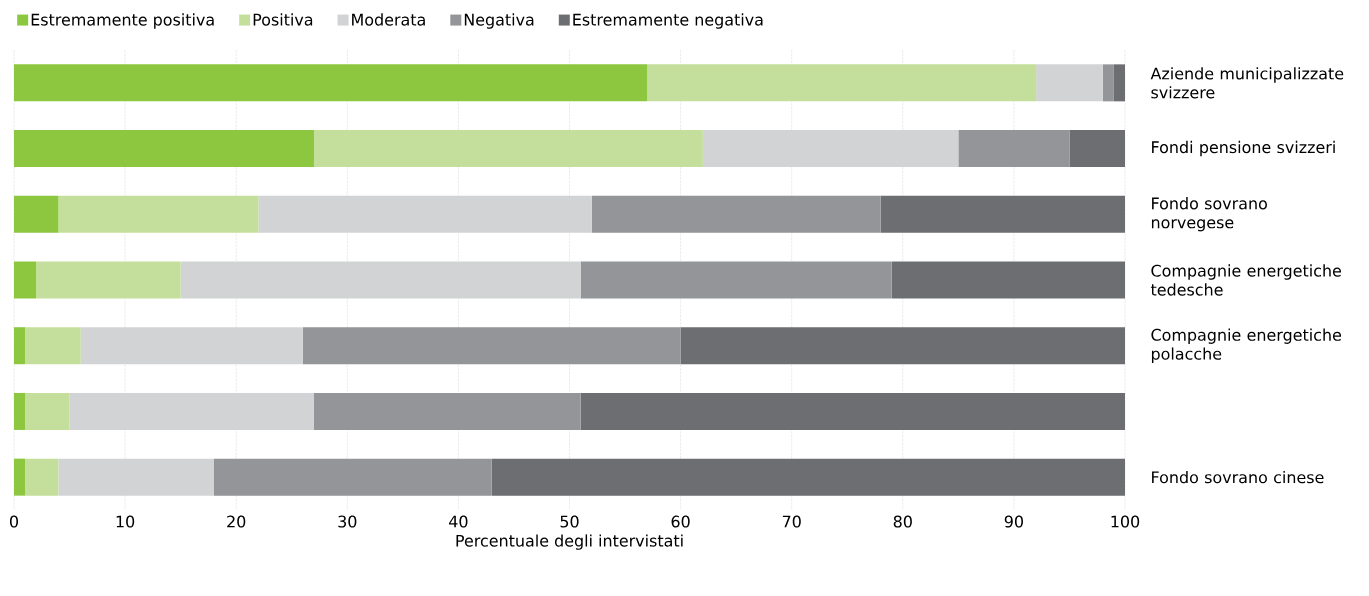  Describe the element at coordinates (791, 521) in the screenshot. I see `x-tick-label: 70` at that location.